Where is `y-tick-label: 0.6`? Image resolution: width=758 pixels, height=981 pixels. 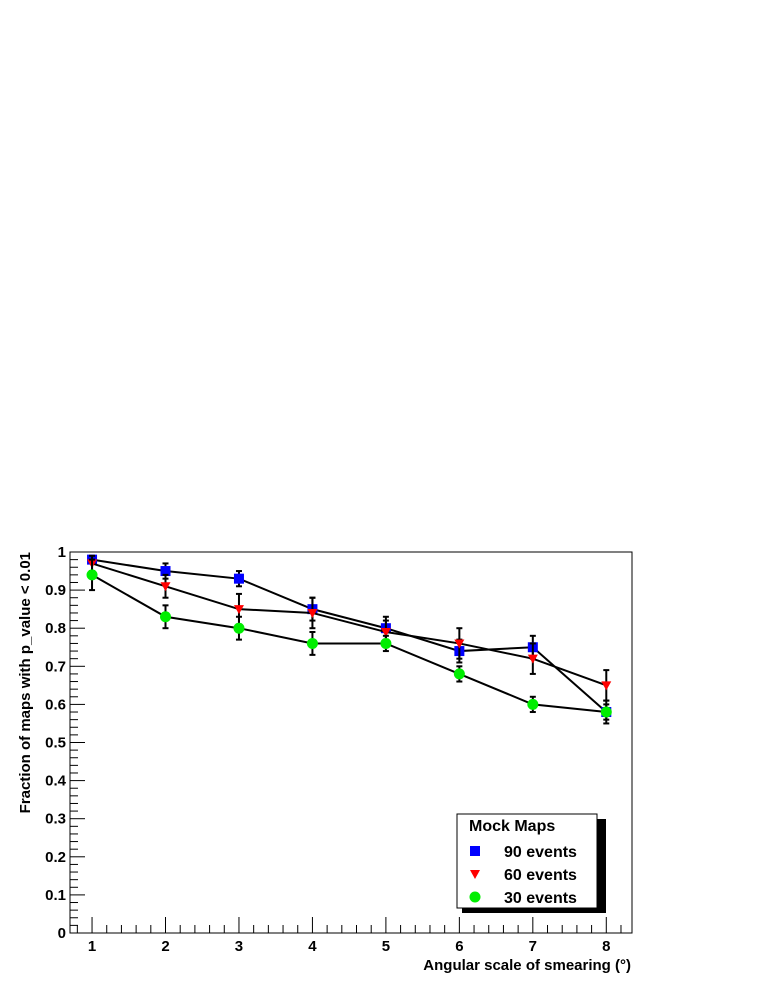
y-tick-label: 0.6 is located at coordinates (55, 704).